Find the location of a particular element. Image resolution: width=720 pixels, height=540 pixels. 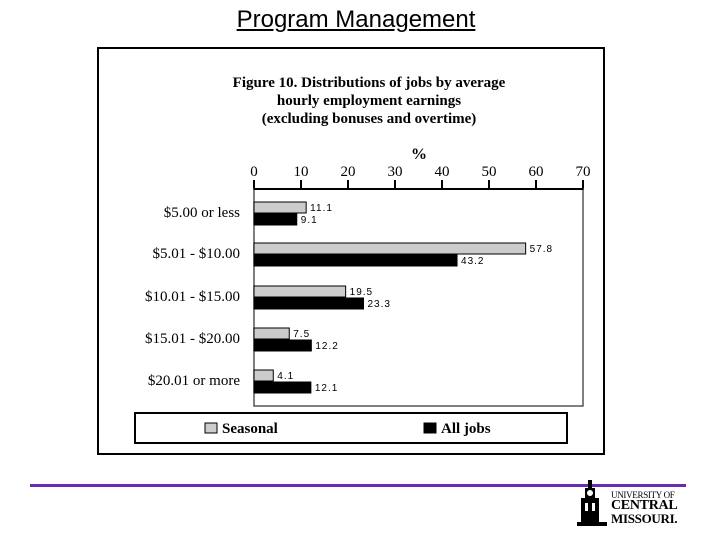

data-label: 12.1 is located at coordinates (326, 388).